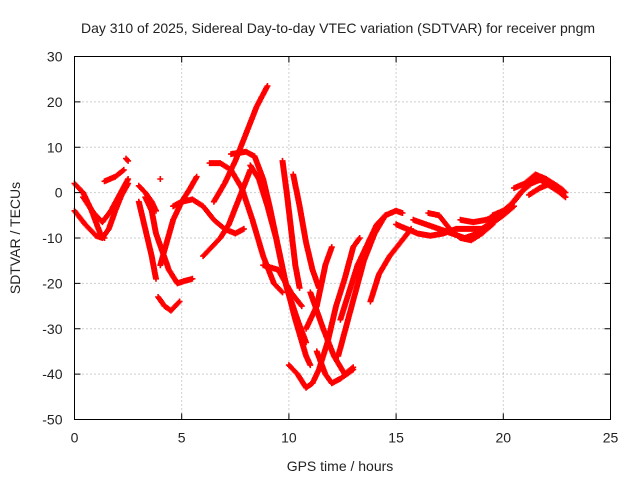  I want to click on y-tick-label: -20, so click(52, 283).